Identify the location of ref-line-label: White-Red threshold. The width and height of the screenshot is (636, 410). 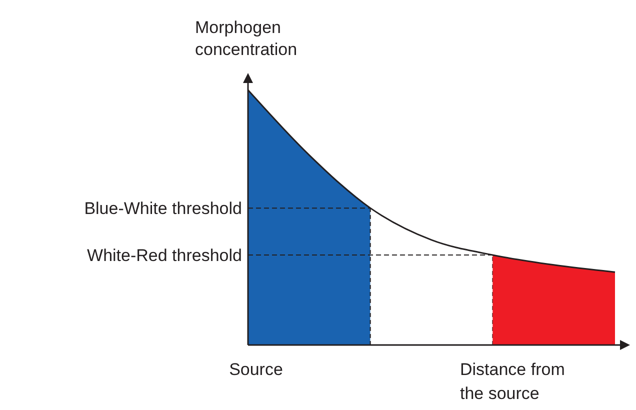
(164, 255).